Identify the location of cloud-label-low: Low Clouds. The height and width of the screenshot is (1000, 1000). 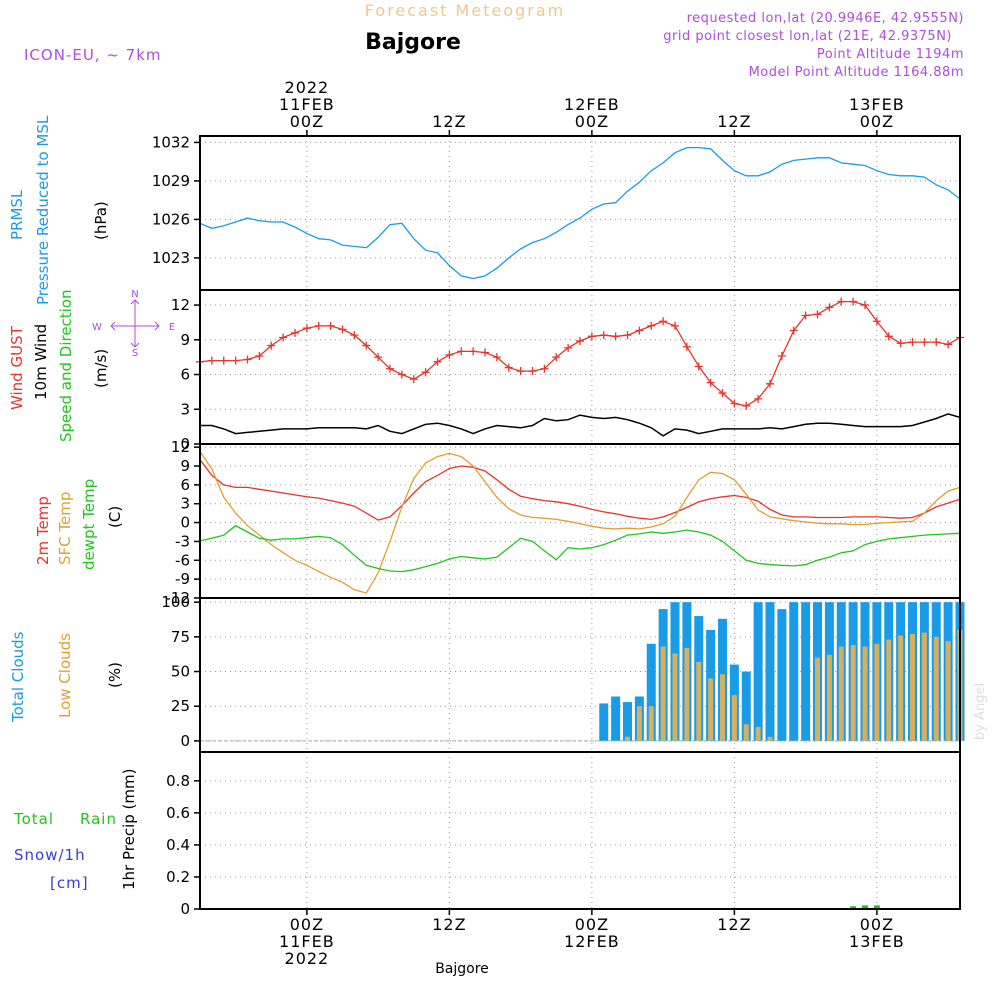
(65, 675).